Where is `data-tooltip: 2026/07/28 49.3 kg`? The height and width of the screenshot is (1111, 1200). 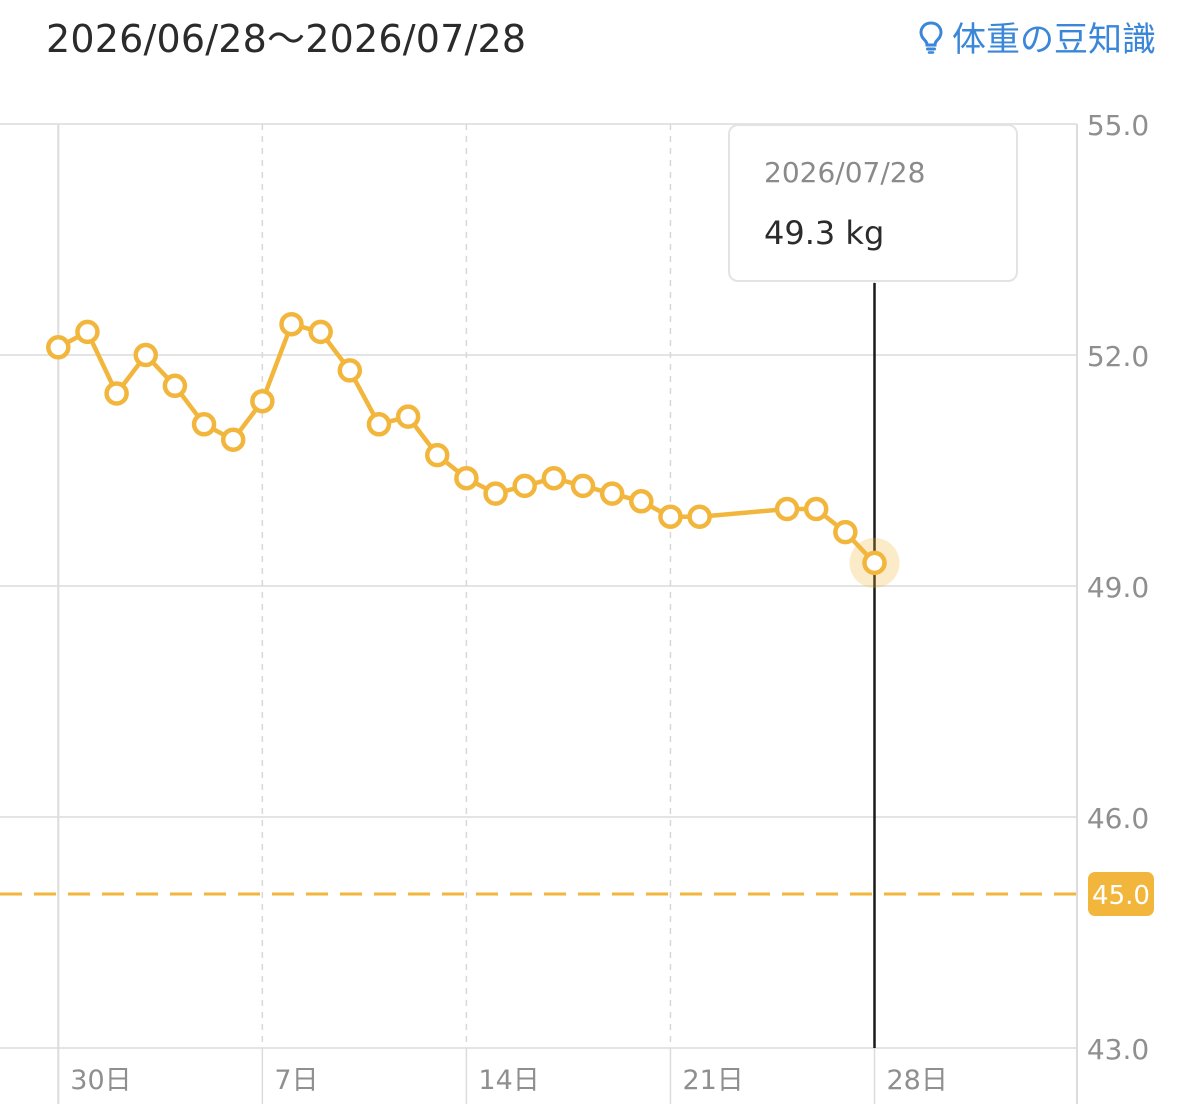
data-tooltip: 2026/07/28 49.3 kg is located at coordinates (873, 203).